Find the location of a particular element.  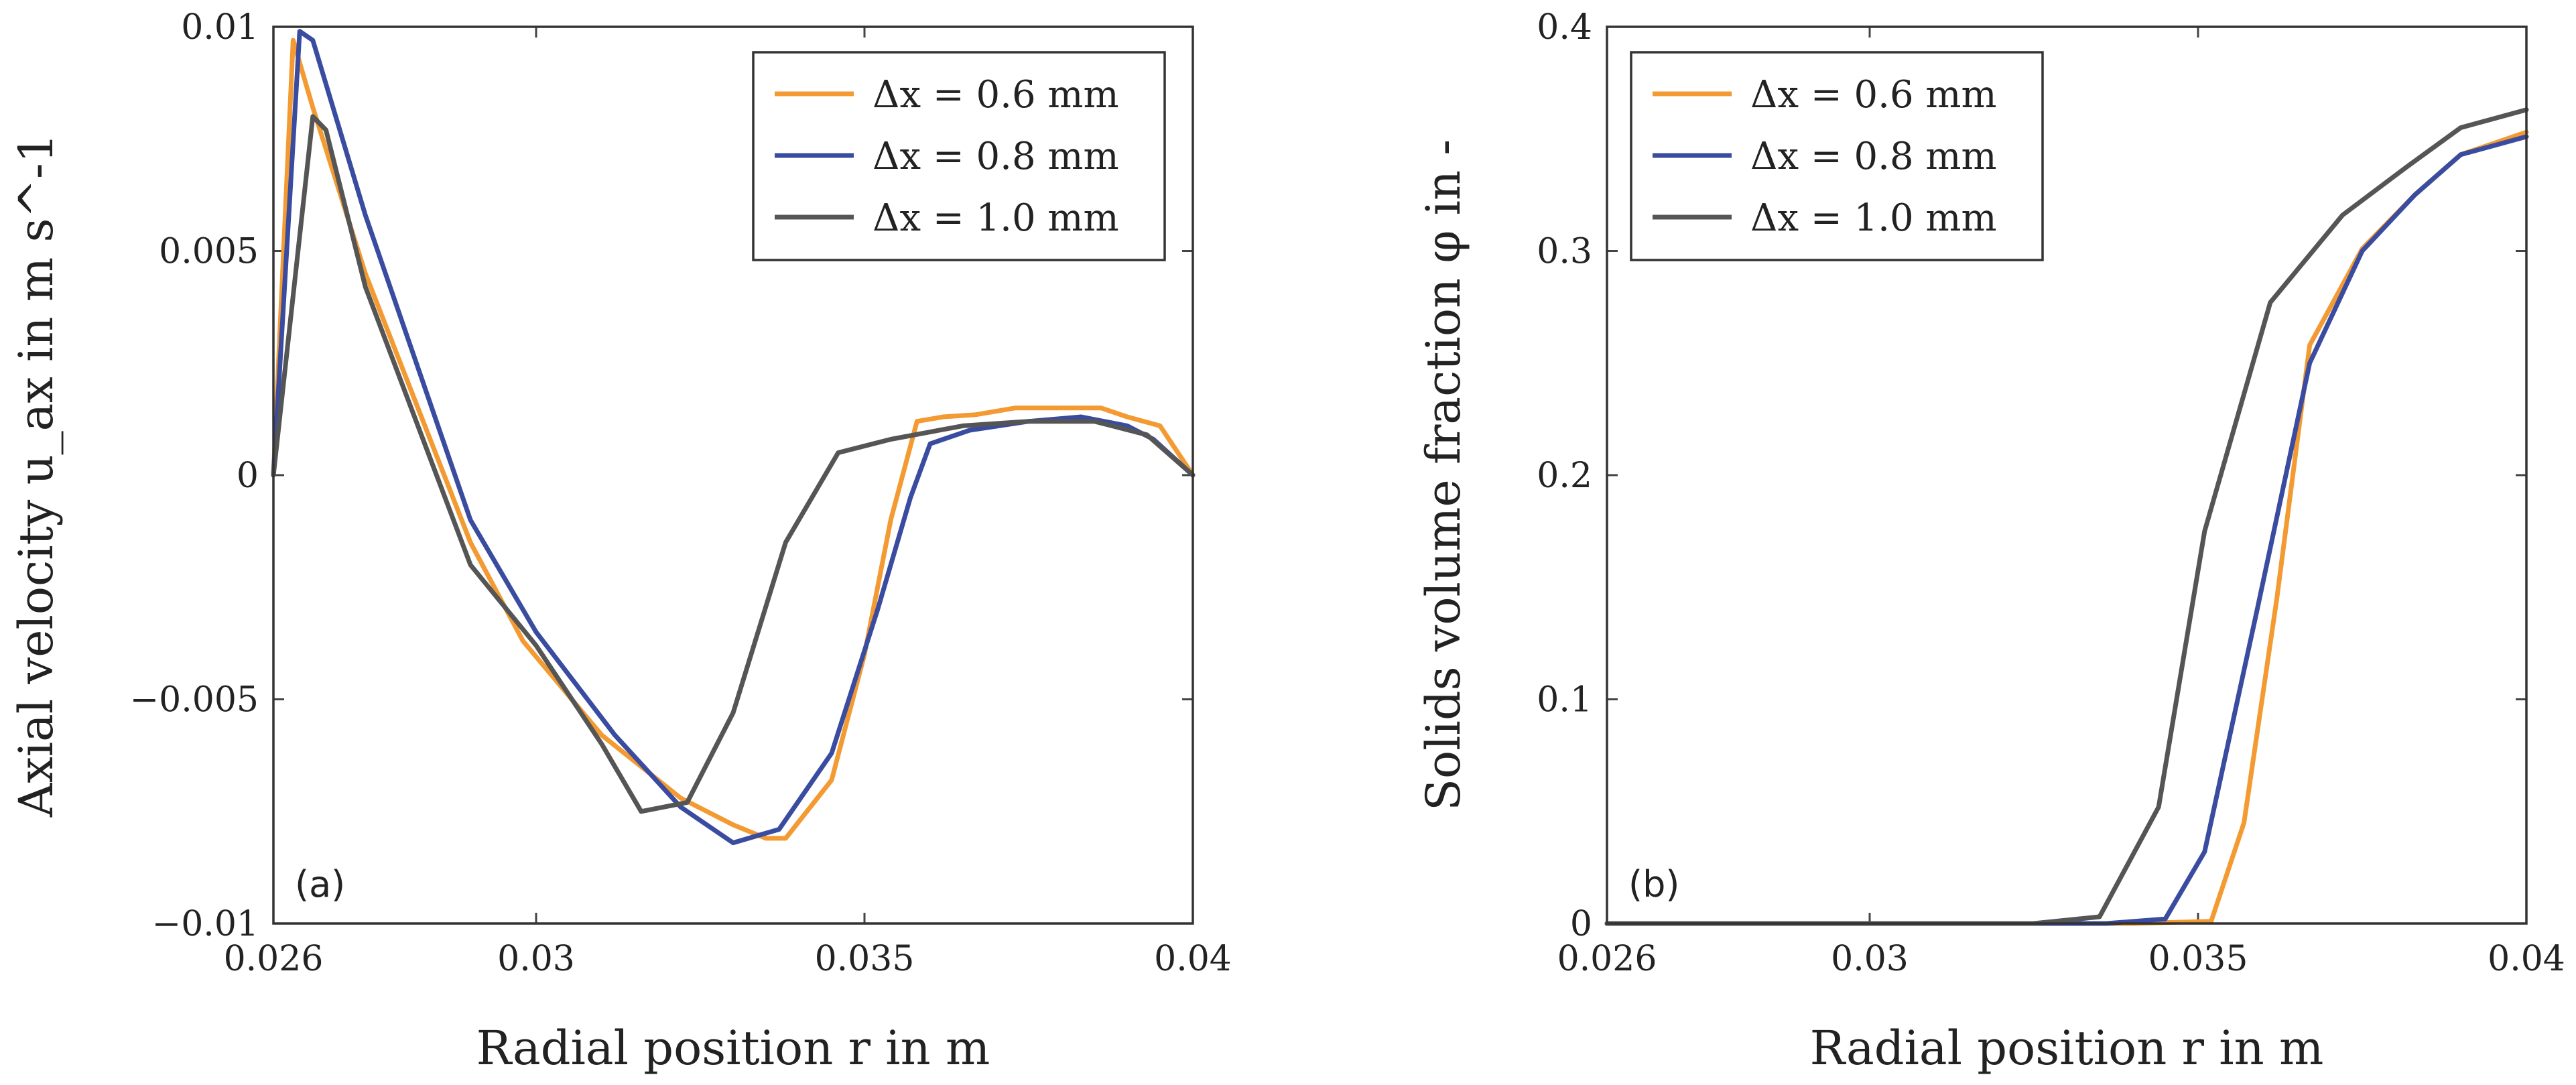

panel-label: (b) is located at coordinates (1653, 884).